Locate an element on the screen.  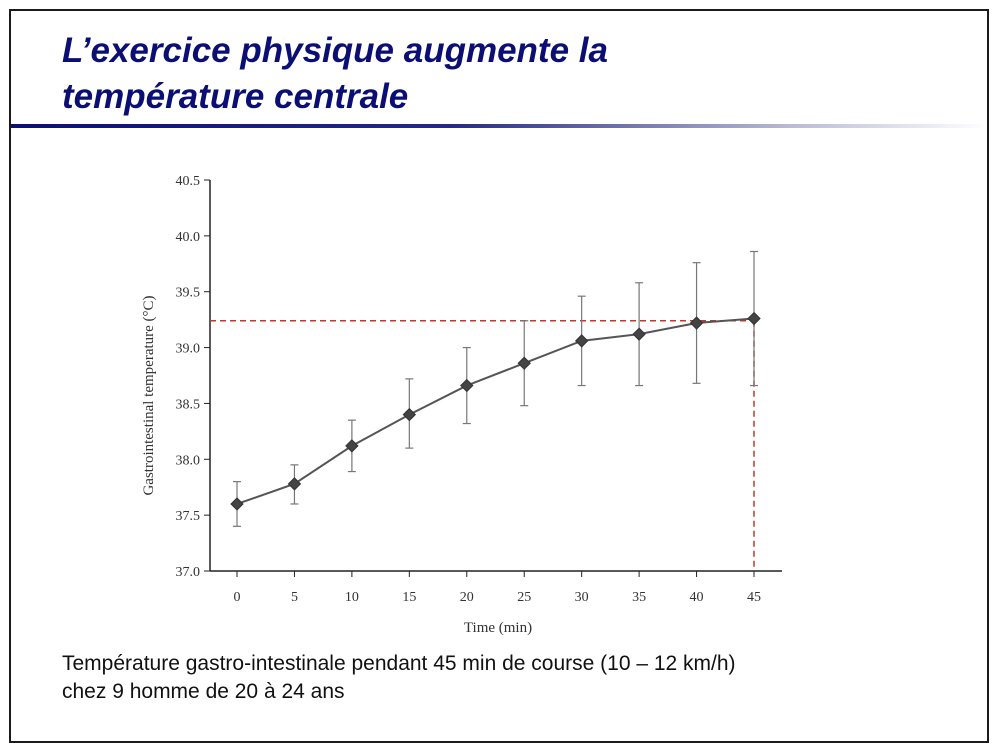
y-tick-label: 37.0 is located at coordinates (188, 572).